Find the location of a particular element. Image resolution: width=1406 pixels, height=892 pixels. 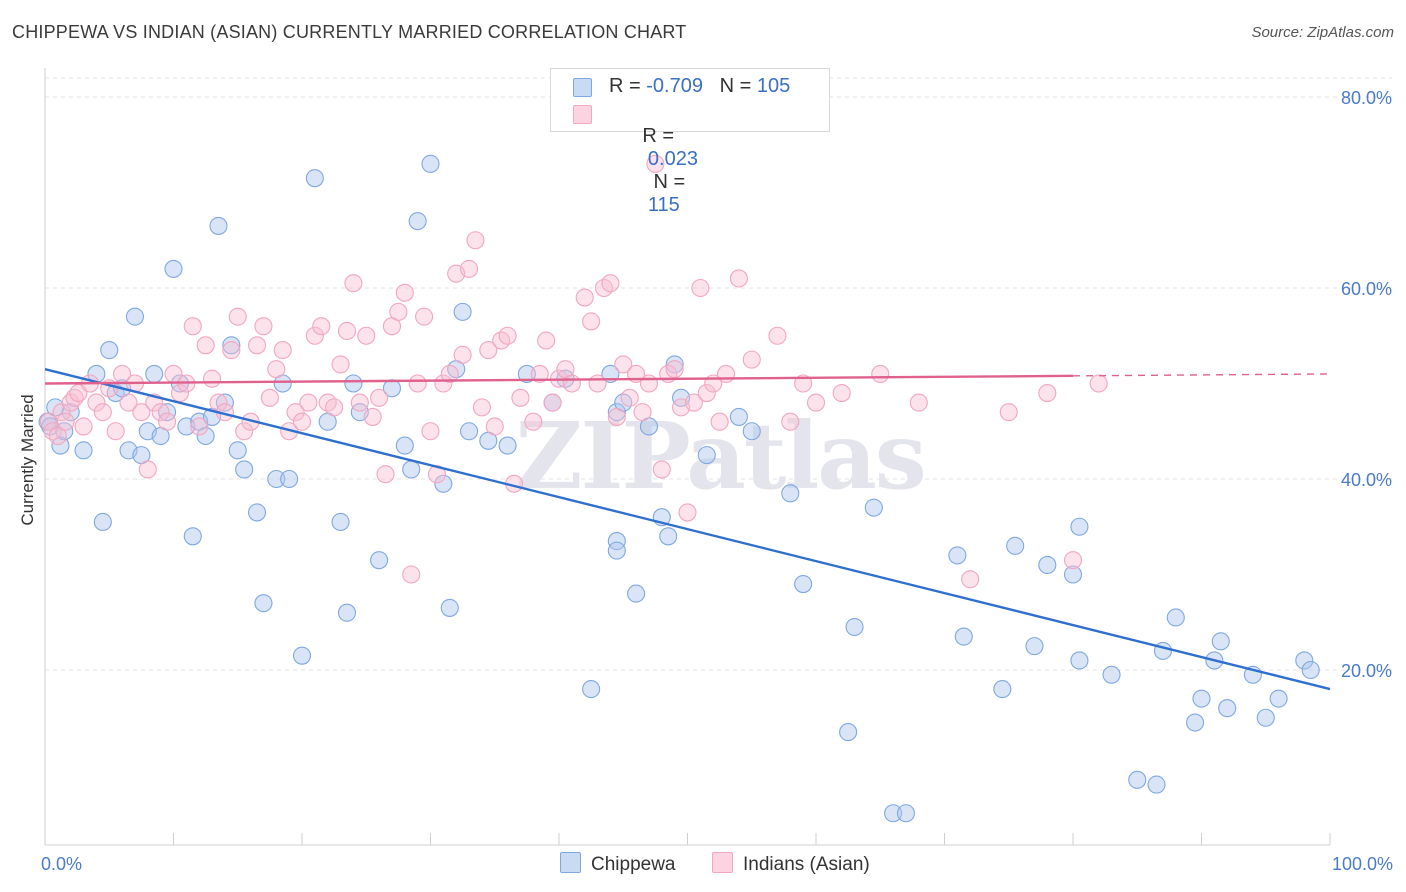

y-axis-label: Currently Married is located at coordinates (27, 459).